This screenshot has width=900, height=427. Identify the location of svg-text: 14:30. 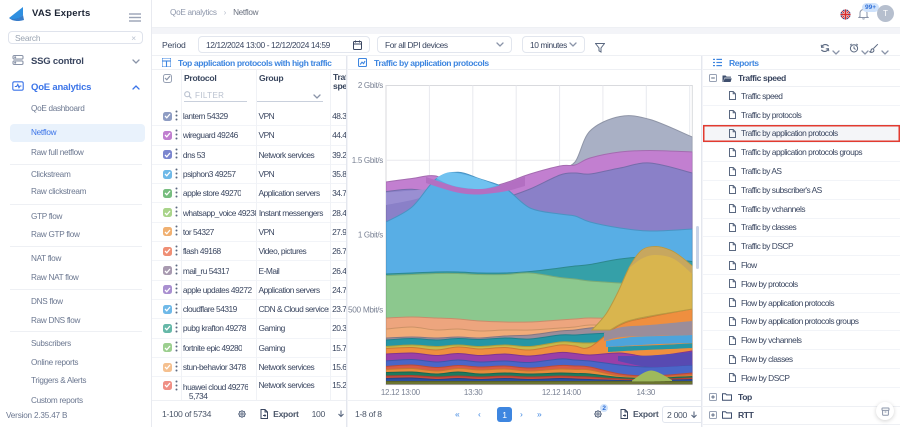
(646, 392).